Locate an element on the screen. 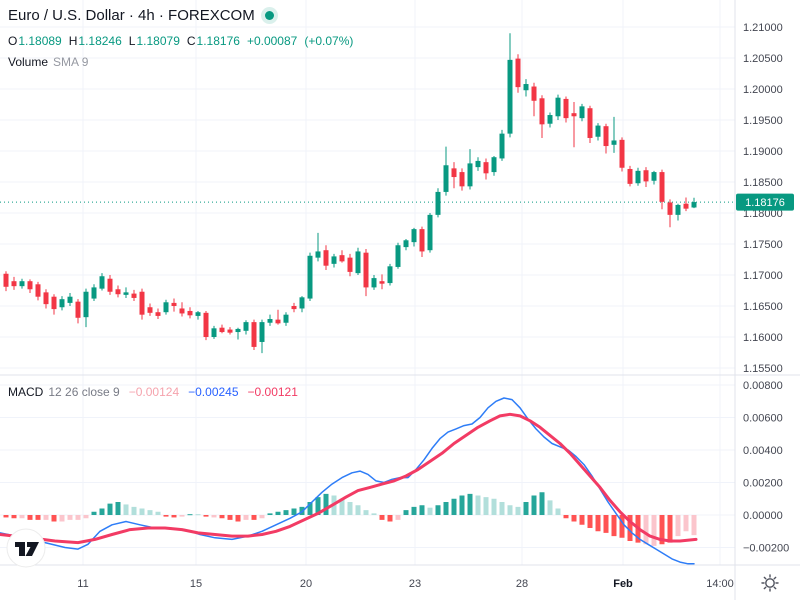 The width and height of the screenshot is (800, 600). time-axis-label: 28 is located at coordinates (522, 584).